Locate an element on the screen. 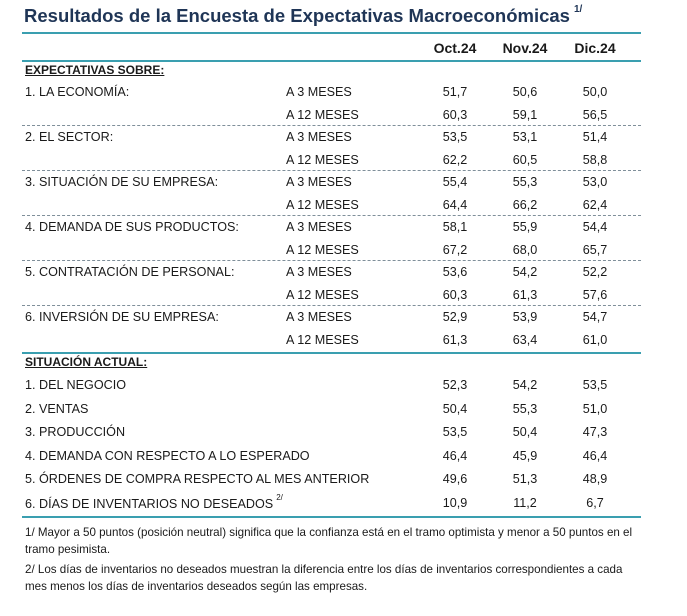  value-cell: 65,7 is located at coordinates (595, 249).